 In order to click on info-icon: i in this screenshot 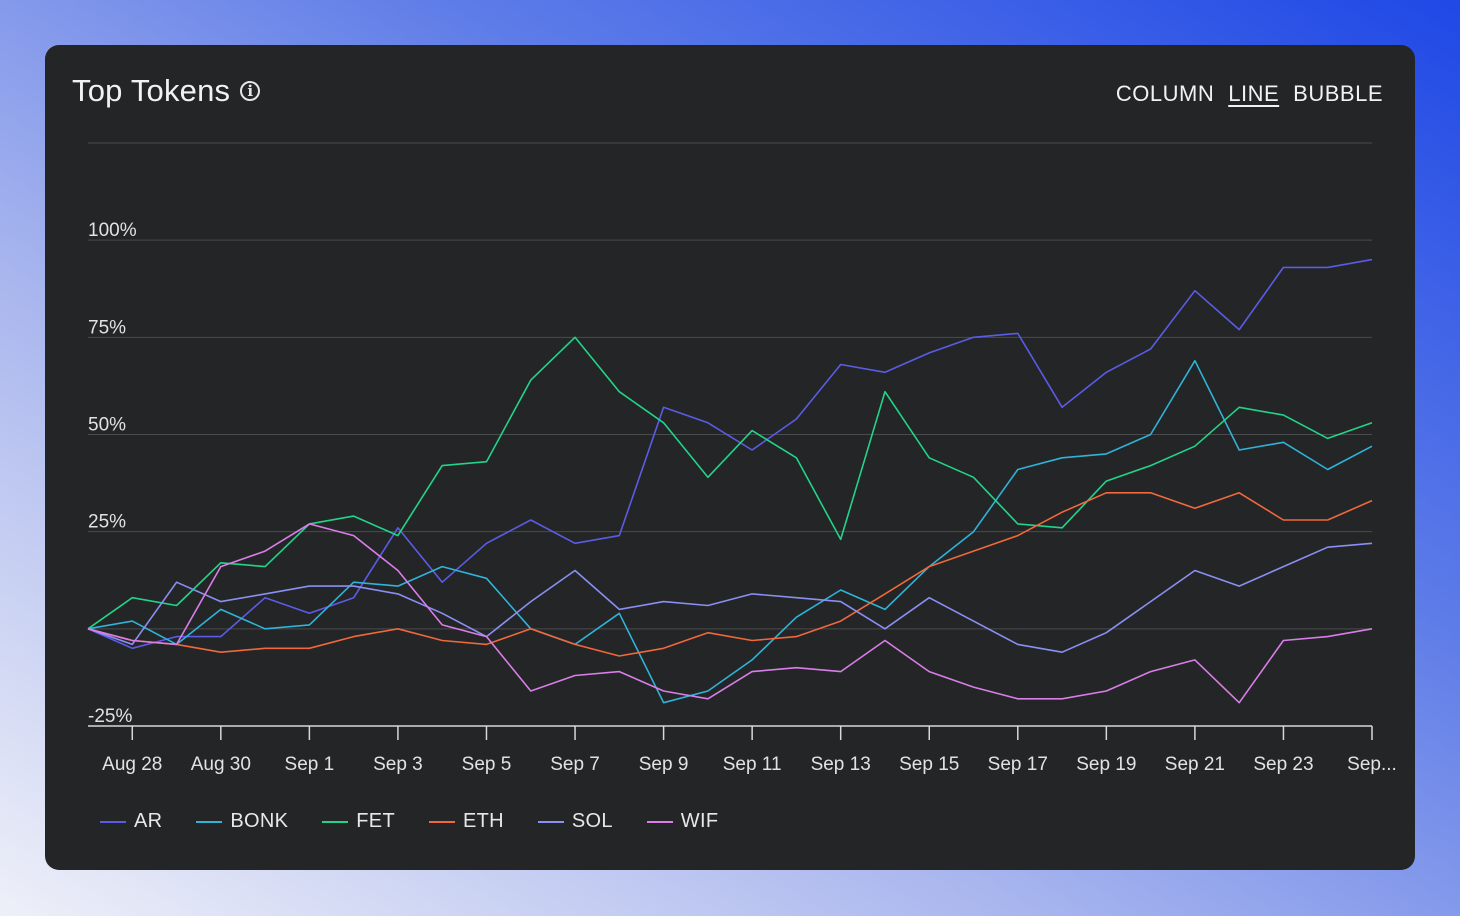, I will do `click(250, 91)`.